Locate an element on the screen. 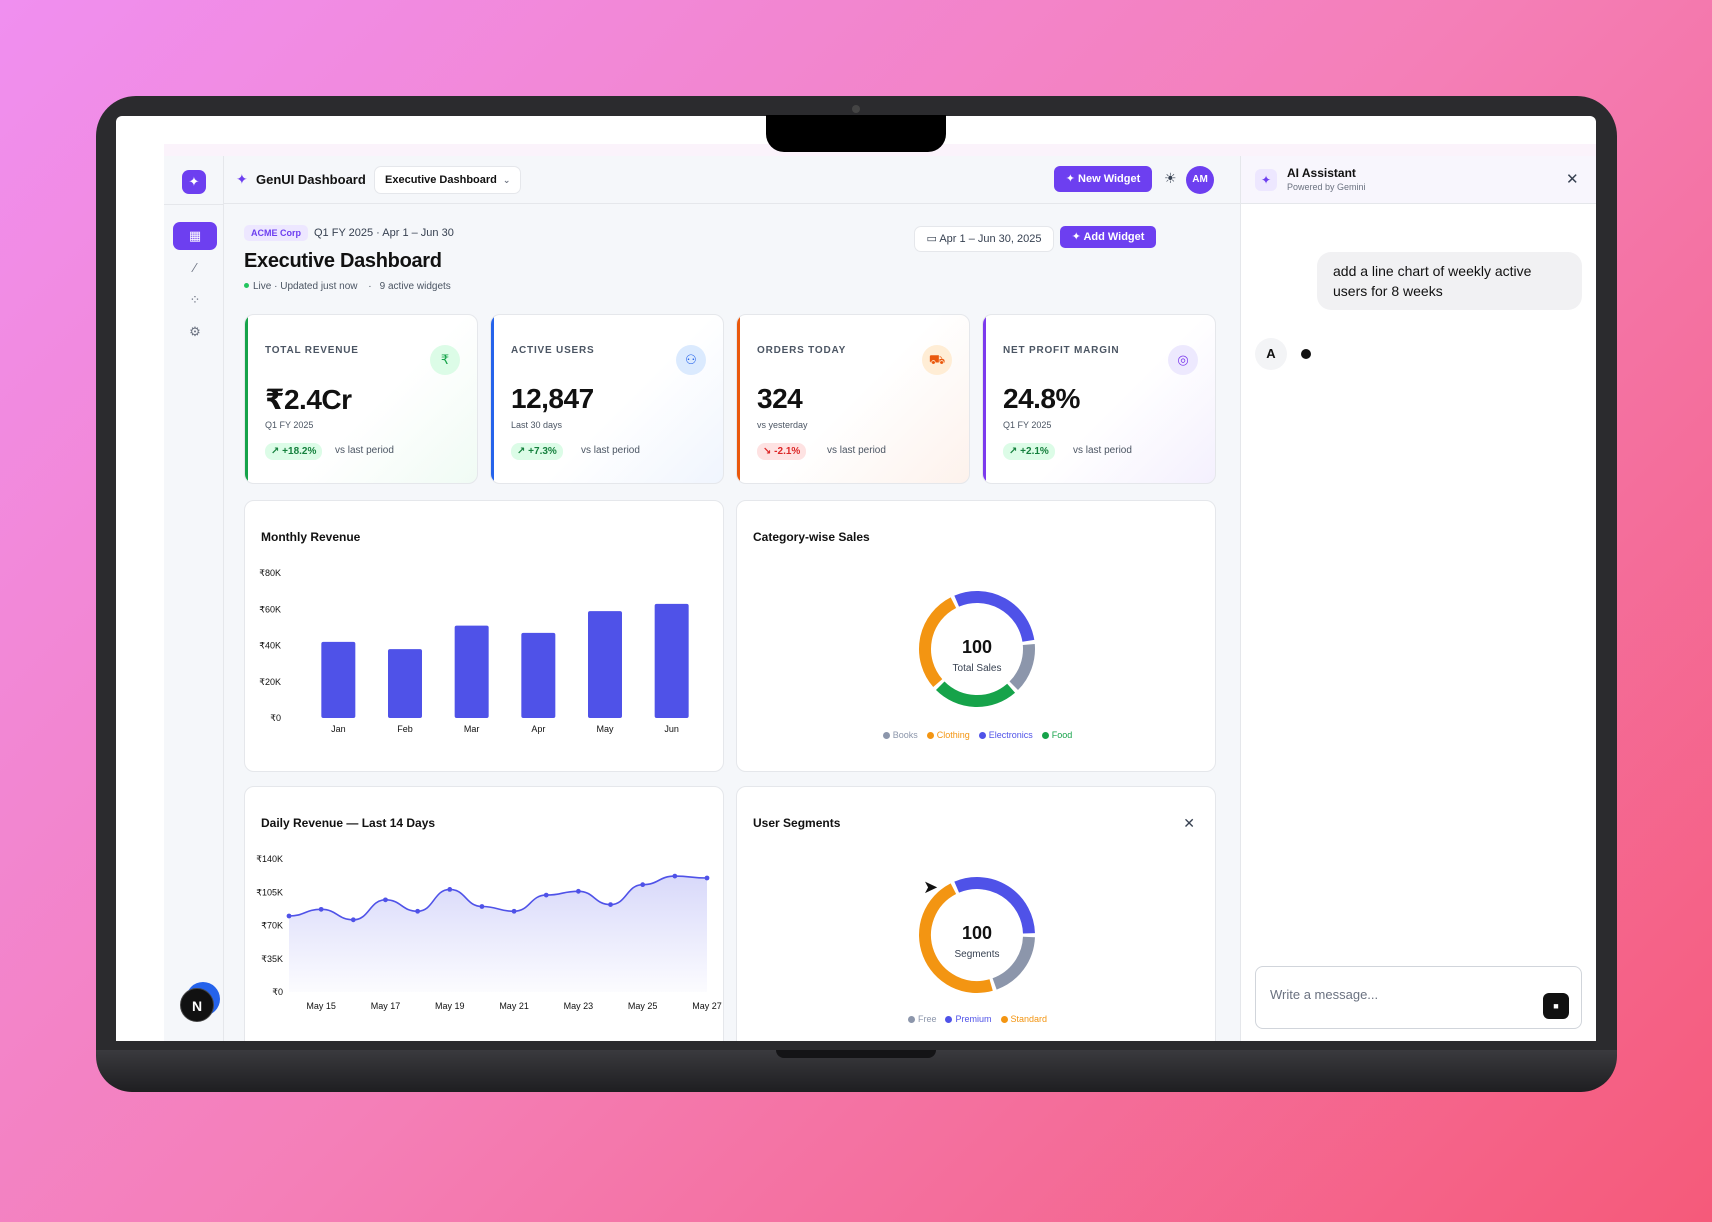  x-tick-label: May 19 is located at coordinates (450, 1006).